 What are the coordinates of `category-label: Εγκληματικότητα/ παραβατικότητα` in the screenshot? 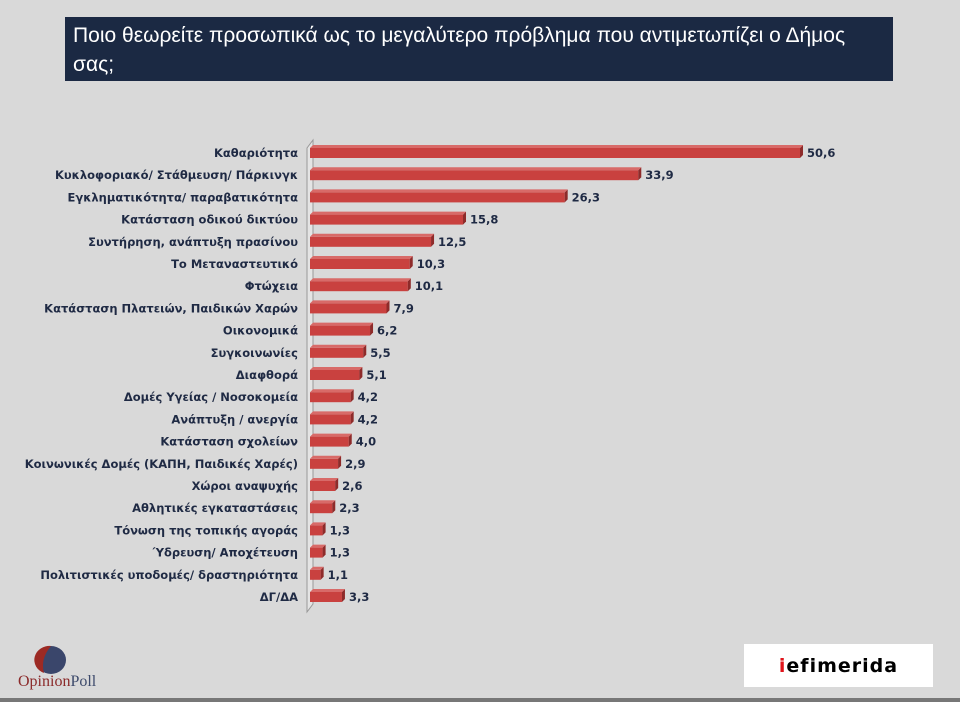 It's located at (183, 197).